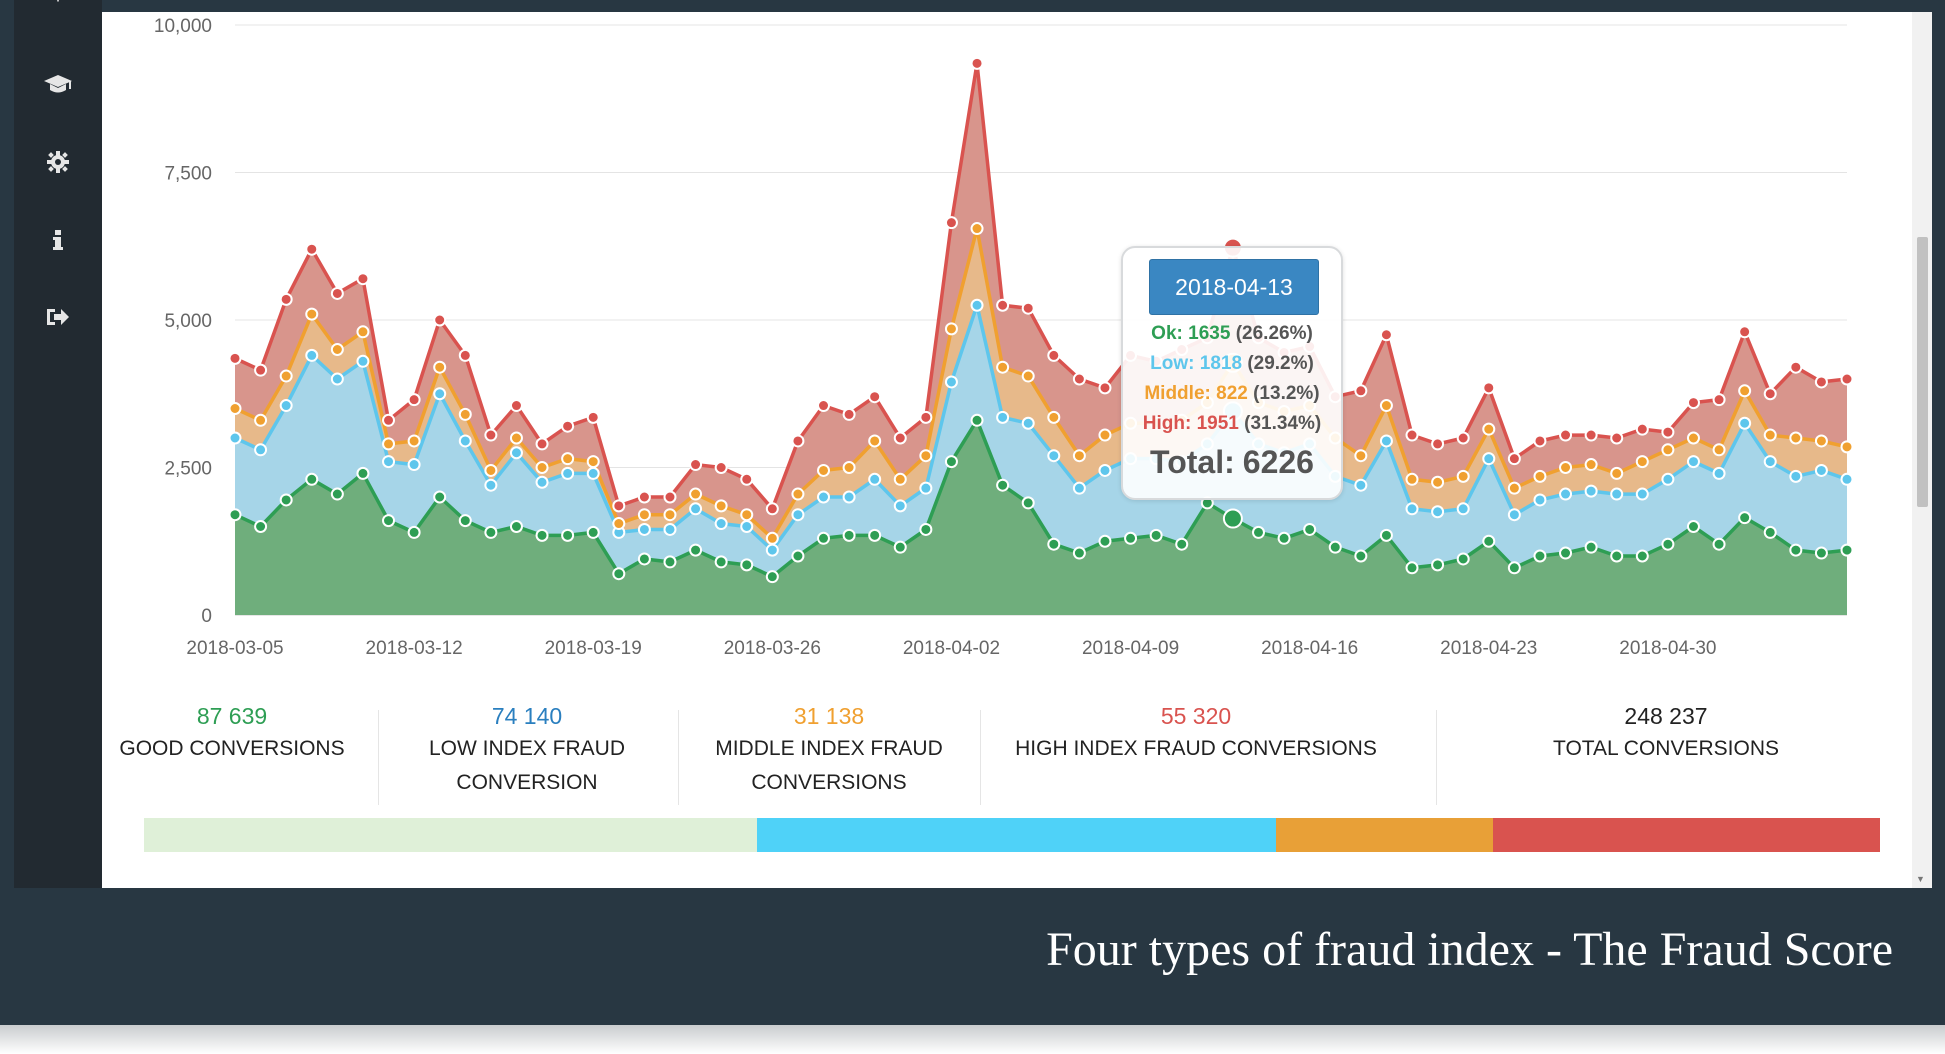 The height and width of the screenshot is (1054, 1945). I want to click on tooltip-ok-row: Ok: 1635 (26.26%), so click(1232, 334).